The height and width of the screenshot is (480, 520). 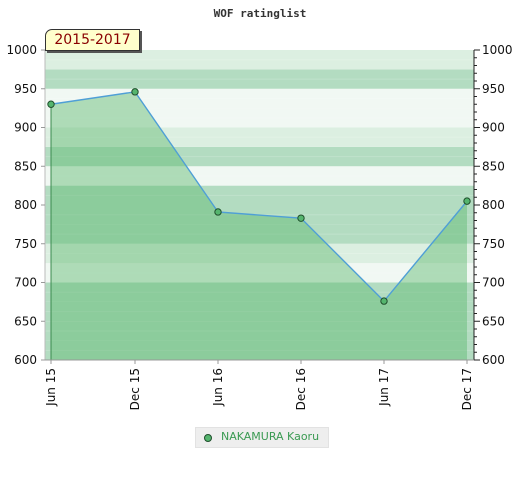 I want to click on right-tick-label: 600, so click(x=493, y=360).